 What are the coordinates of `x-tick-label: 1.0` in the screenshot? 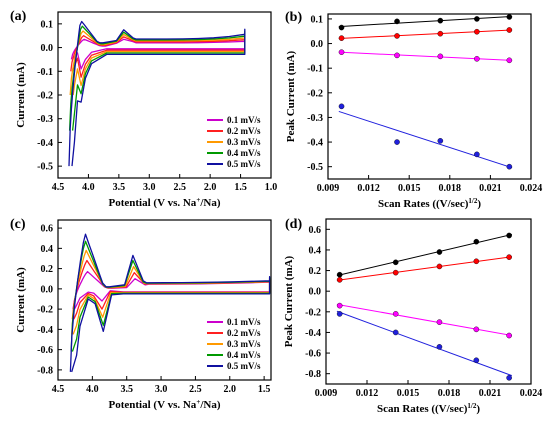 It's located at (271, 187).